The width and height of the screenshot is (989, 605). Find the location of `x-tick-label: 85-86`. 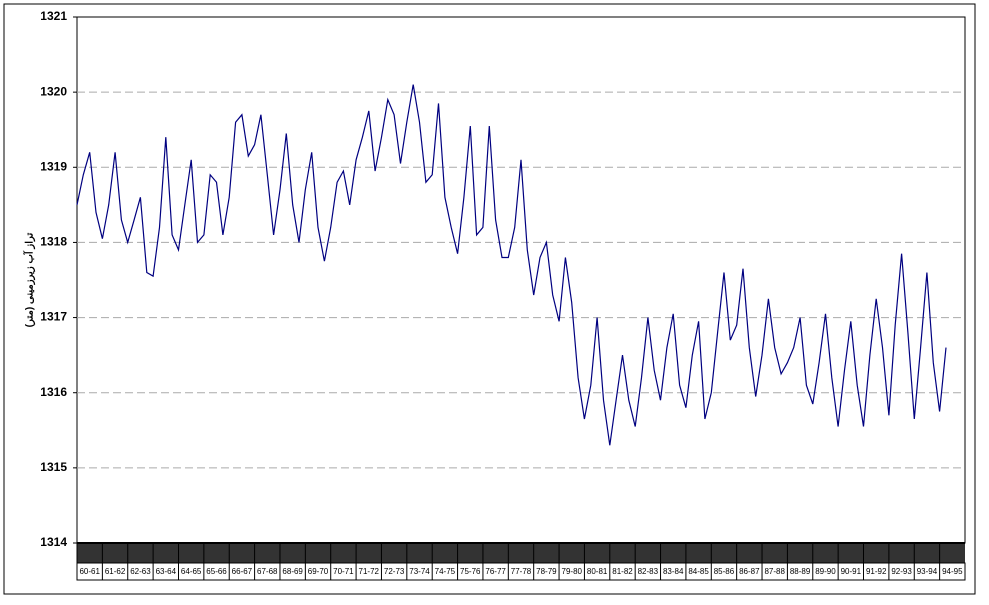

x-tick-label: 85-86 is located at coordinates (724, 571).